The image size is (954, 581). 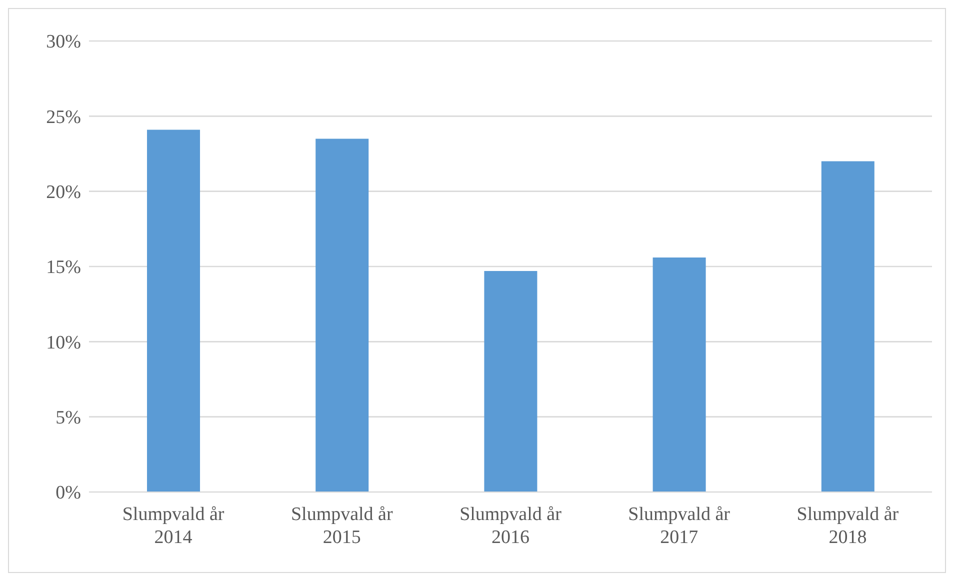 What do you see at coordinates (64, 343) in the screenshot?
I see `y-tick-label: 10%` at bounding box center [64, 343].